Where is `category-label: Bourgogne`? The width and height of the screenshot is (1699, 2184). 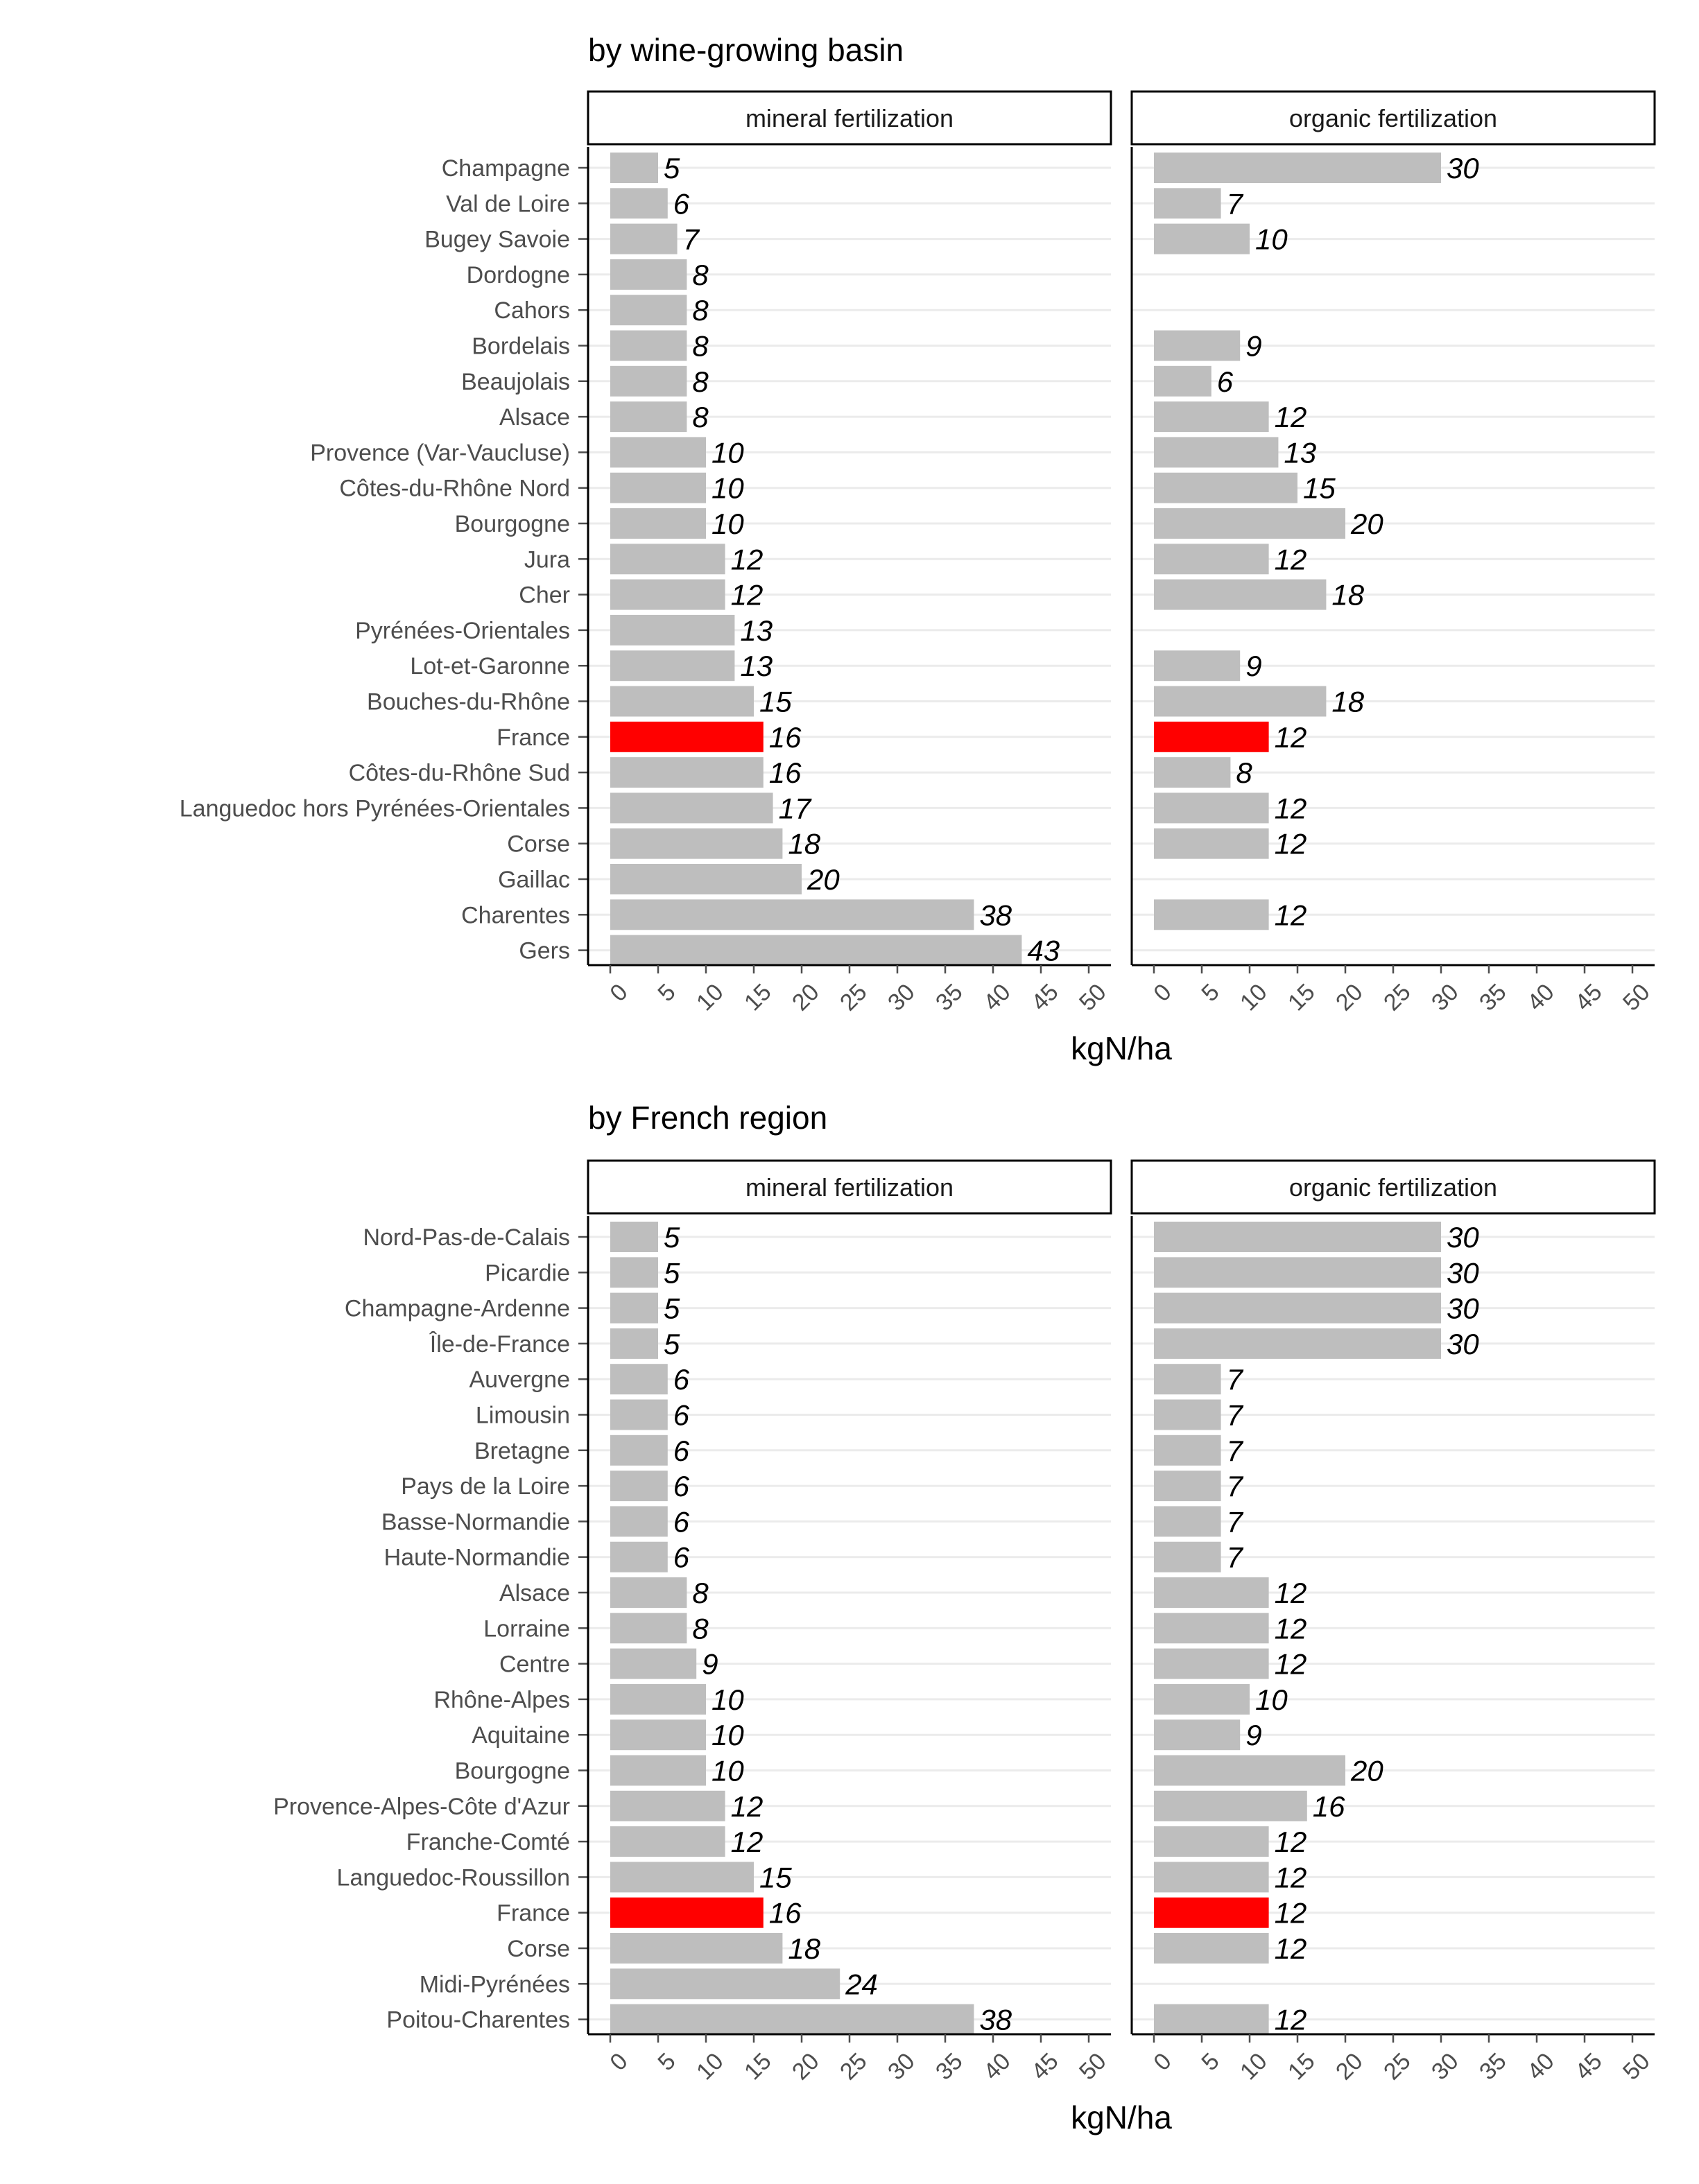
category-label: Bourgogne is located at coordinates (512, 524).